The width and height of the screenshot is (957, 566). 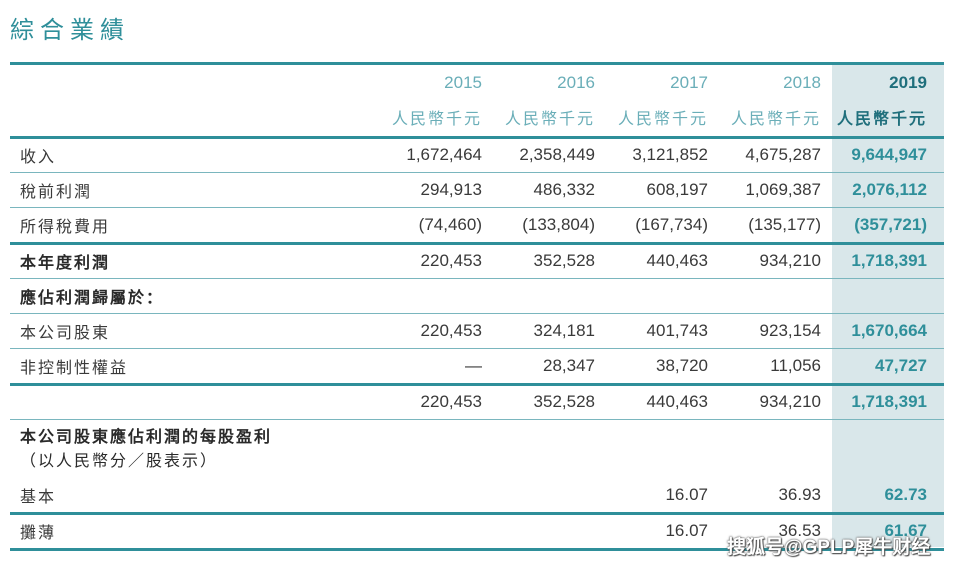 I want to click on cell-value: 608,197, so click(x=677, y=189).